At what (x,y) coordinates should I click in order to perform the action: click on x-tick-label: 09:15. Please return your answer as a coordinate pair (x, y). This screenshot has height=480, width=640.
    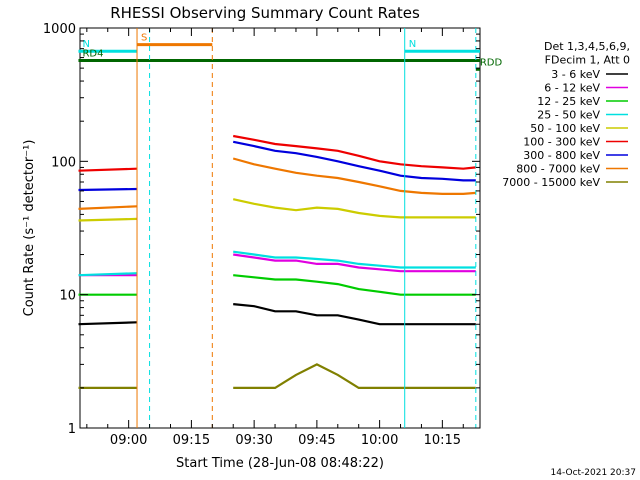
    Looking at the image, I should click on (191, 440).